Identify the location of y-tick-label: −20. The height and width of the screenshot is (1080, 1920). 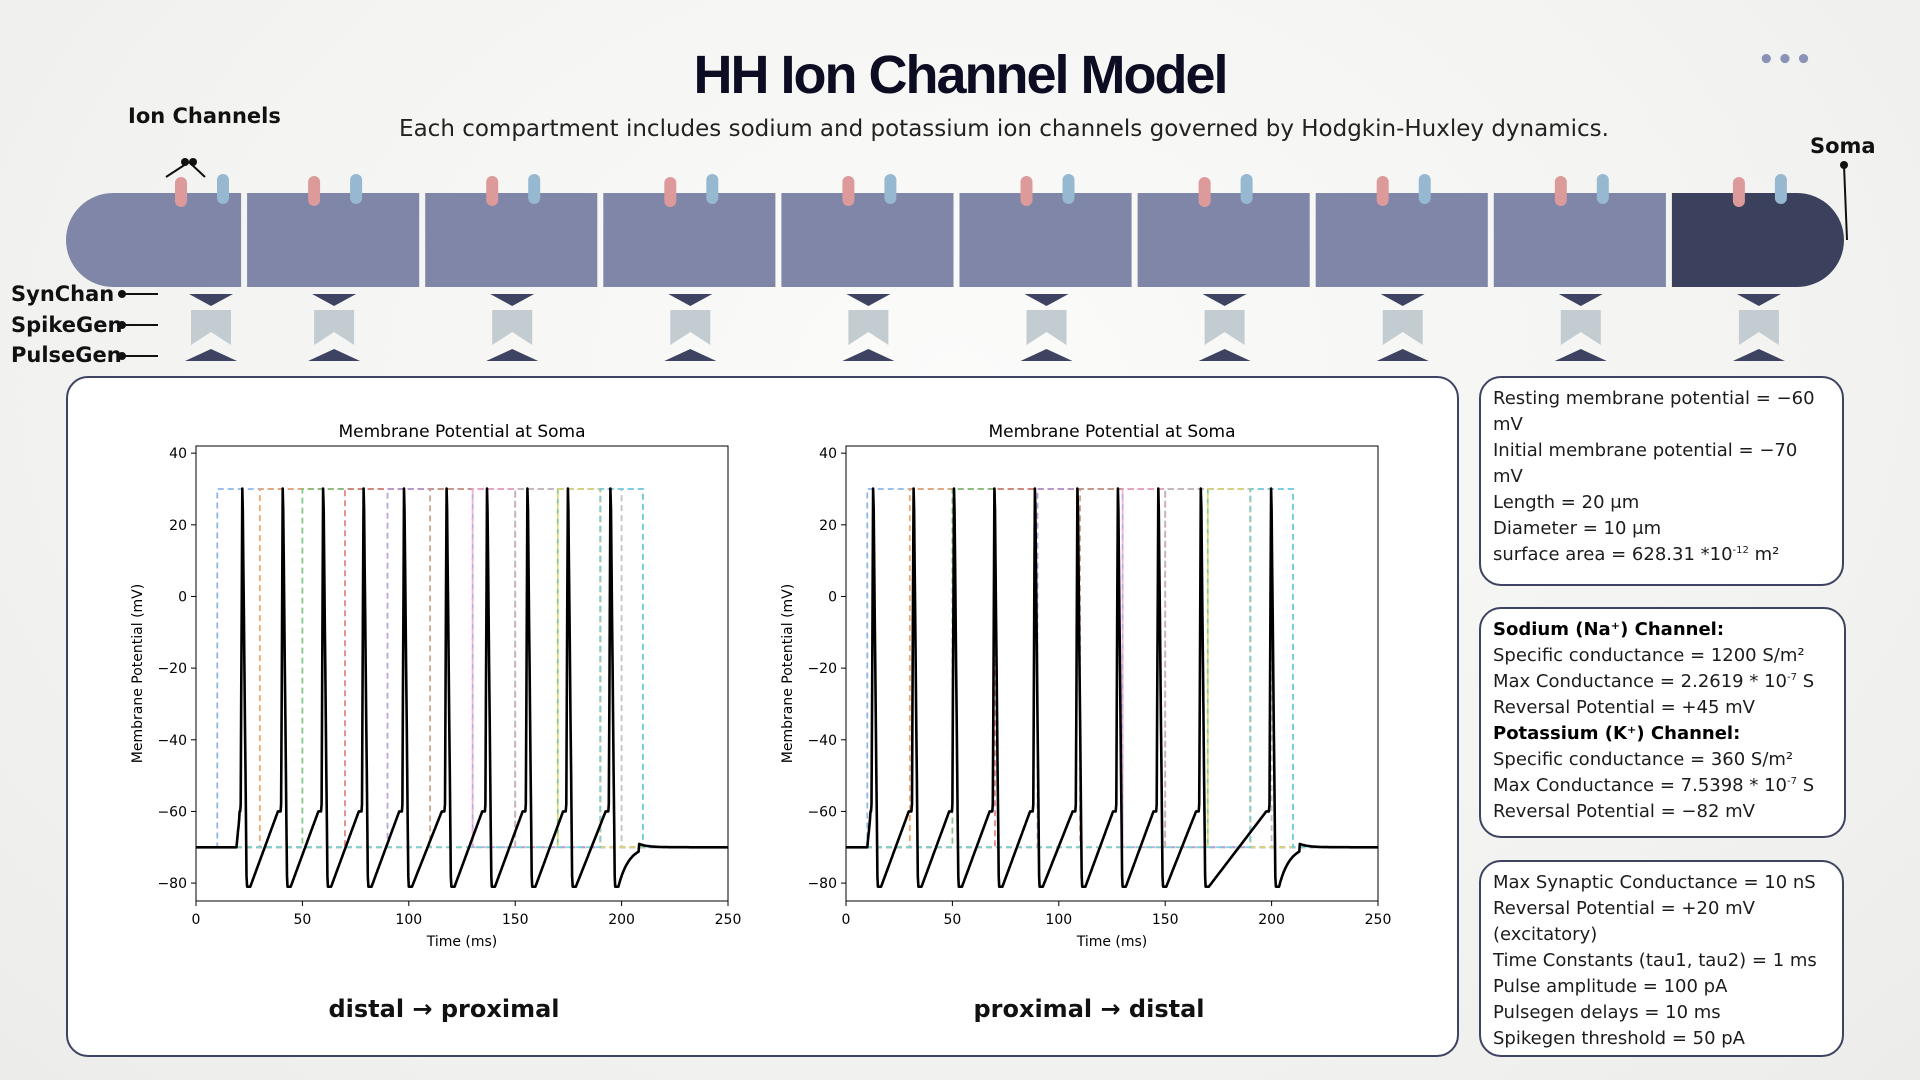
(822, 669).